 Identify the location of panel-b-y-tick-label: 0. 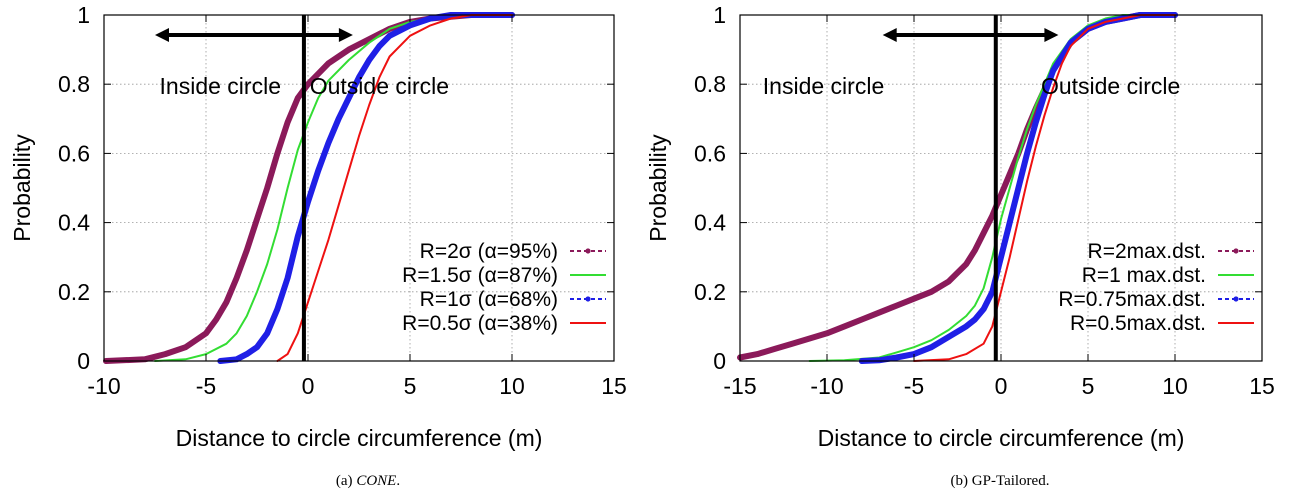
(719, 361).